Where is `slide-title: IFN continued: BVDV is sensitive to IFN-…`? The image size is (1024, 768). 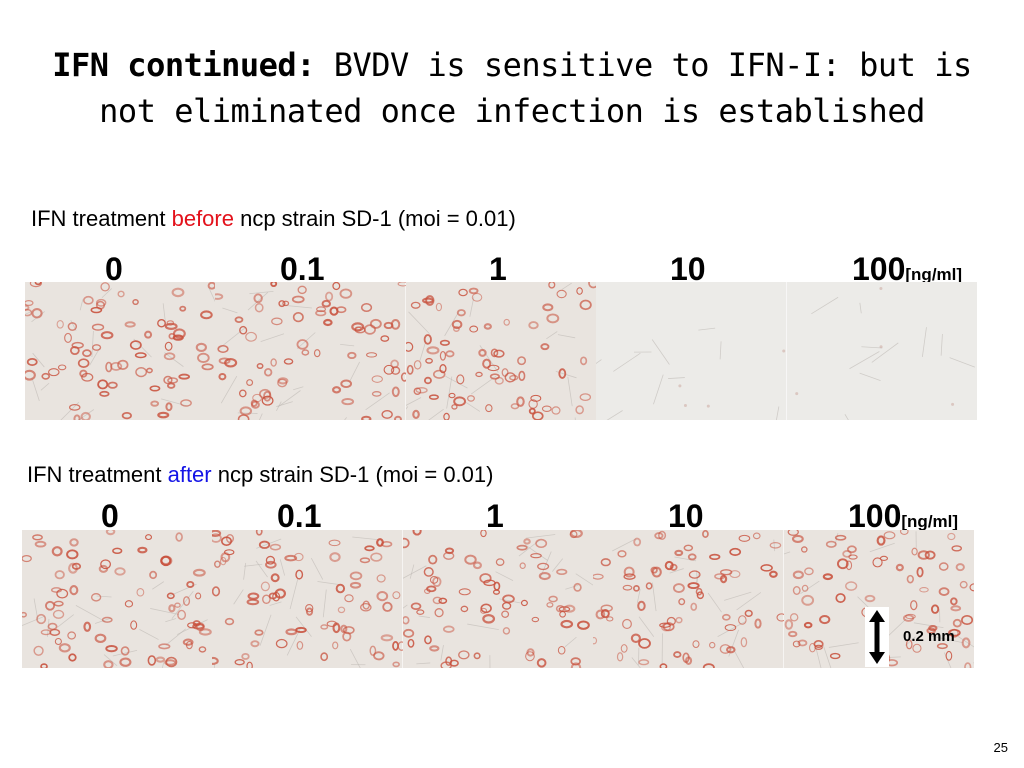 slide-title: IFN continued: BVDV is sensitive to IFN-… is located at coordinates (512, 88).